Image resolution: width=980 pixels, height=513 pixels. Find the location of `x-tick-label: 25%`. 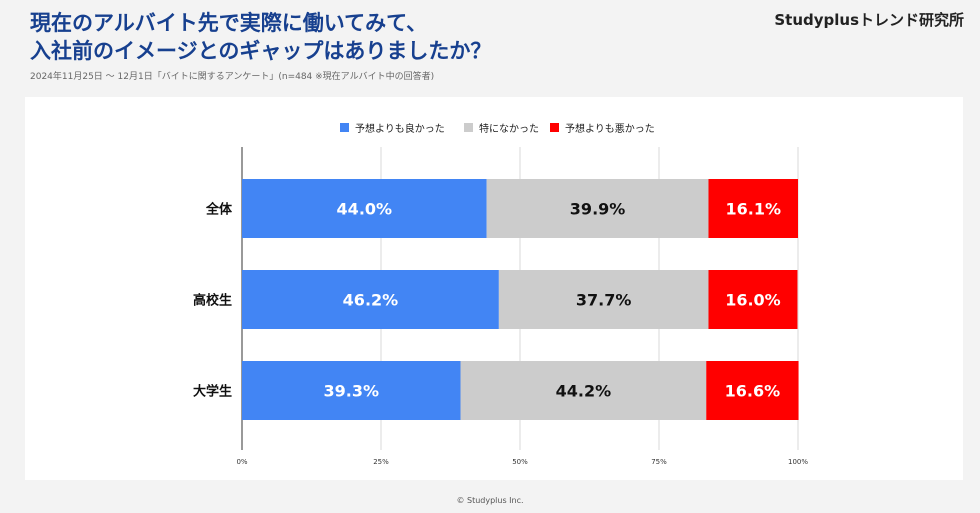

x-tick-label: 25% is located at coordinates (381, 462).